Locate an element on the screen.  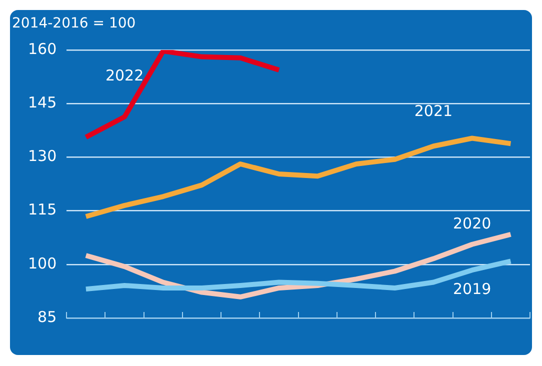
y-tick-label: 115 is located at coordinates (42, 209).